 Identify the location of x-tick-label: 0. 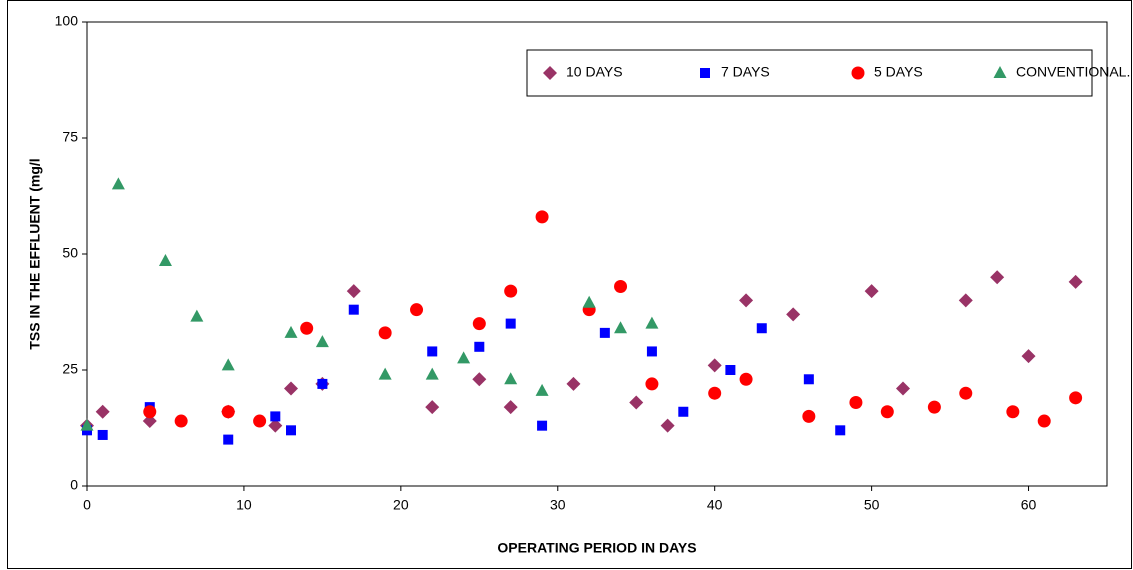
(87, 505).